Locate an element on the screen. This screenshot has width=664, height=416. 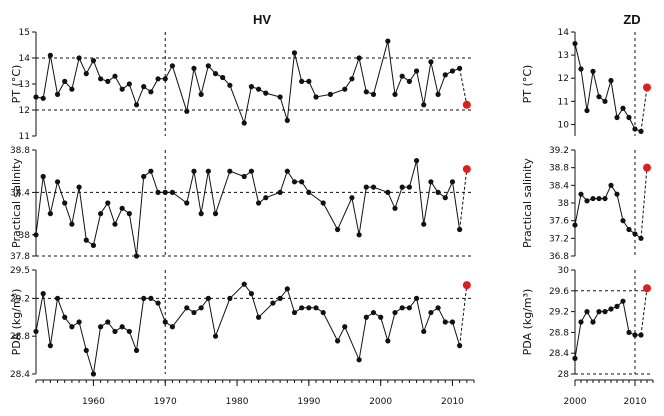
y-tick-label-hv-pt: 13 is located at coordinates (24, 85).